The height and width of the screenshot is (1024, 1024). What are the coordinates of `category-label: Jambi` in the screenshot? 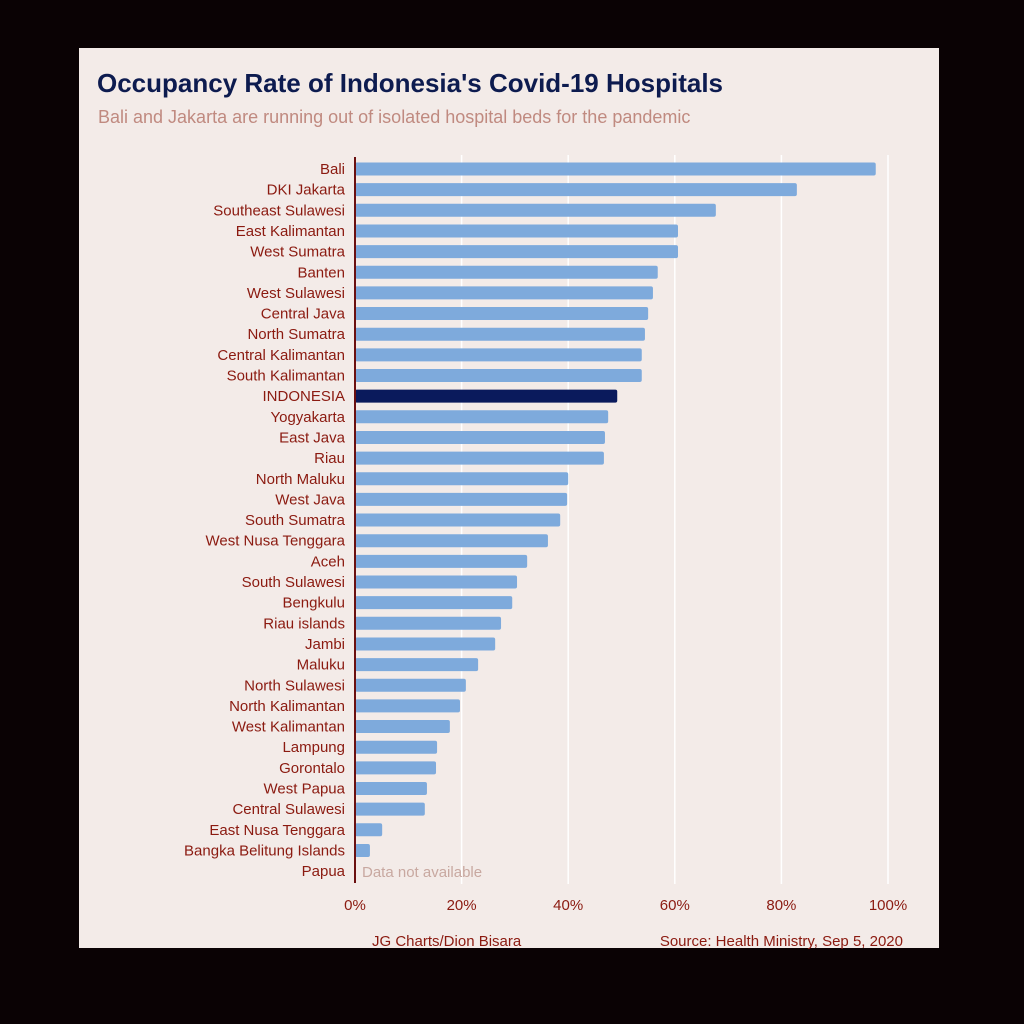 It's located at (325, 644).